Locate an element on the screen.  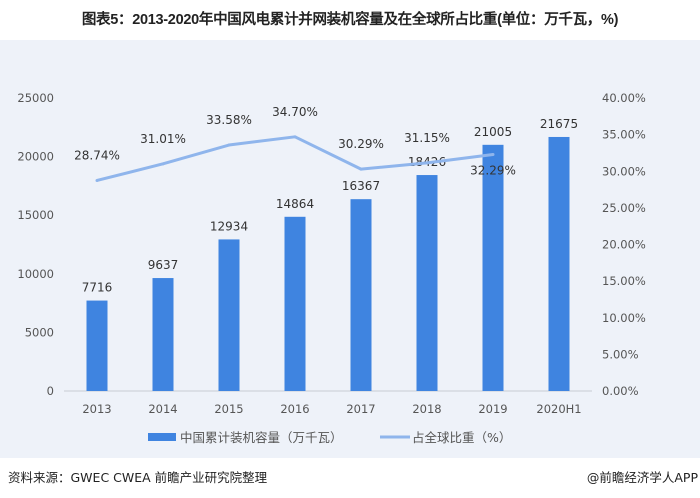
x-tick: 2019 is located at coordinates (492, 409).